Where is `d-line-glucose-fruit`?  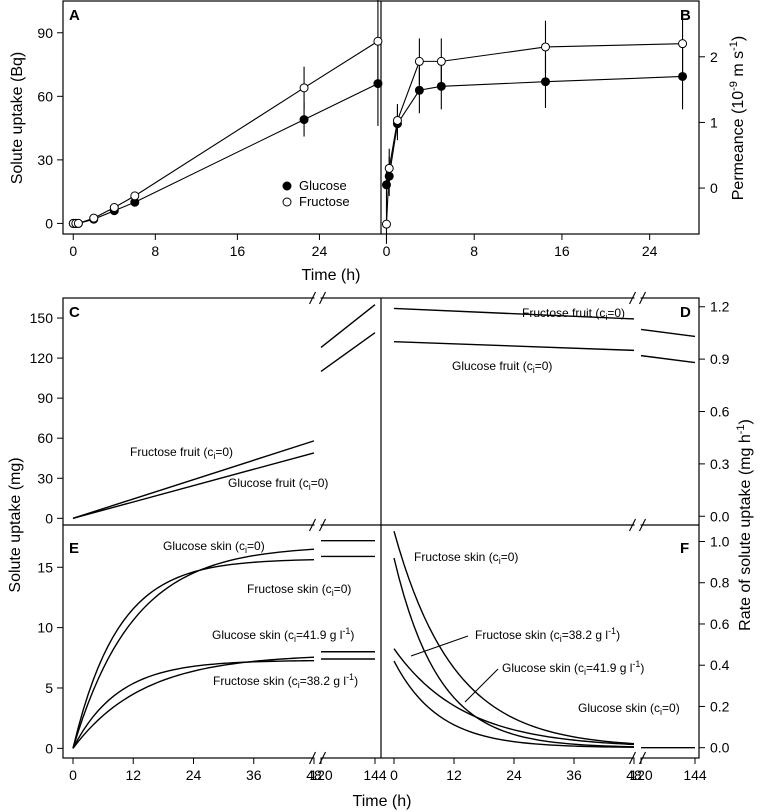 d-line-glucose-fruit is located at coordinates (514, 346).